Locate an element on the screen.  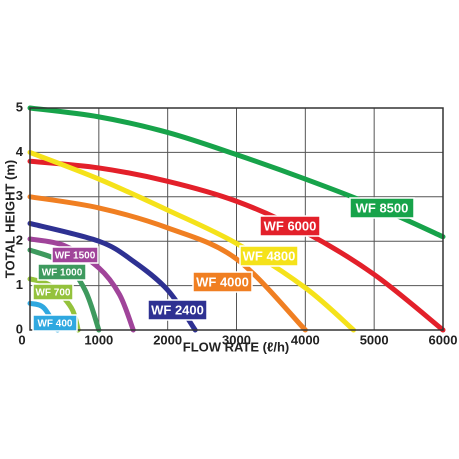
series-label: WF 700 is located at coordinates (52, 293).